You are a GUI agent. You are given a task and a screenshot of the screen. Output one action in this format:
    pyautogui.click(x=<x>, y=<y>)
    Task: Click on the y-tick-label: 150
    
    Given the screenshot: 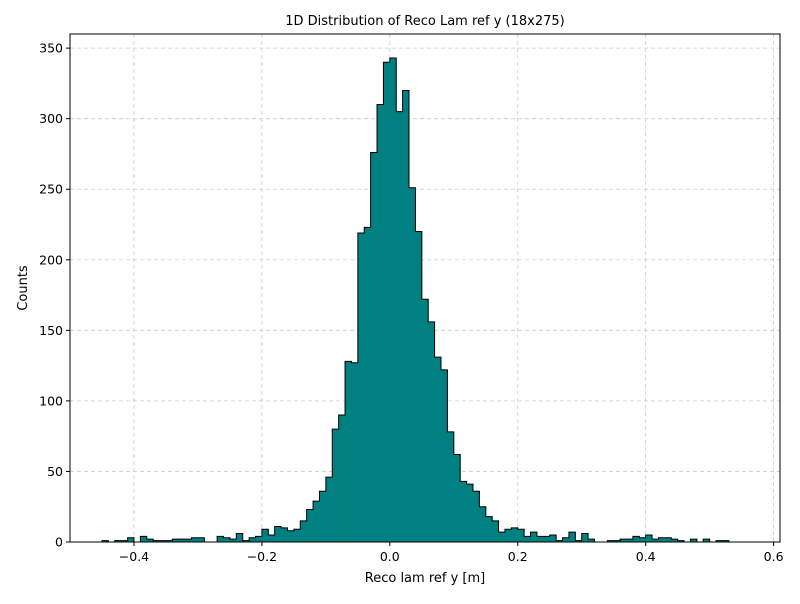 What is the action you would take?
    pyautogui.click(x=51, y=330)
    